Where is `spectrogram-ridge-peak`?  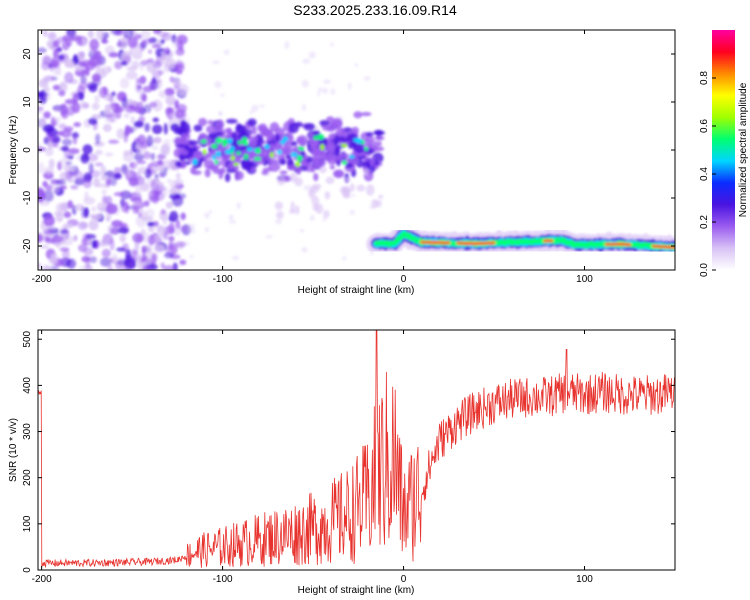 spectrogram-ridge-peak is located at coordinates (435, 242).